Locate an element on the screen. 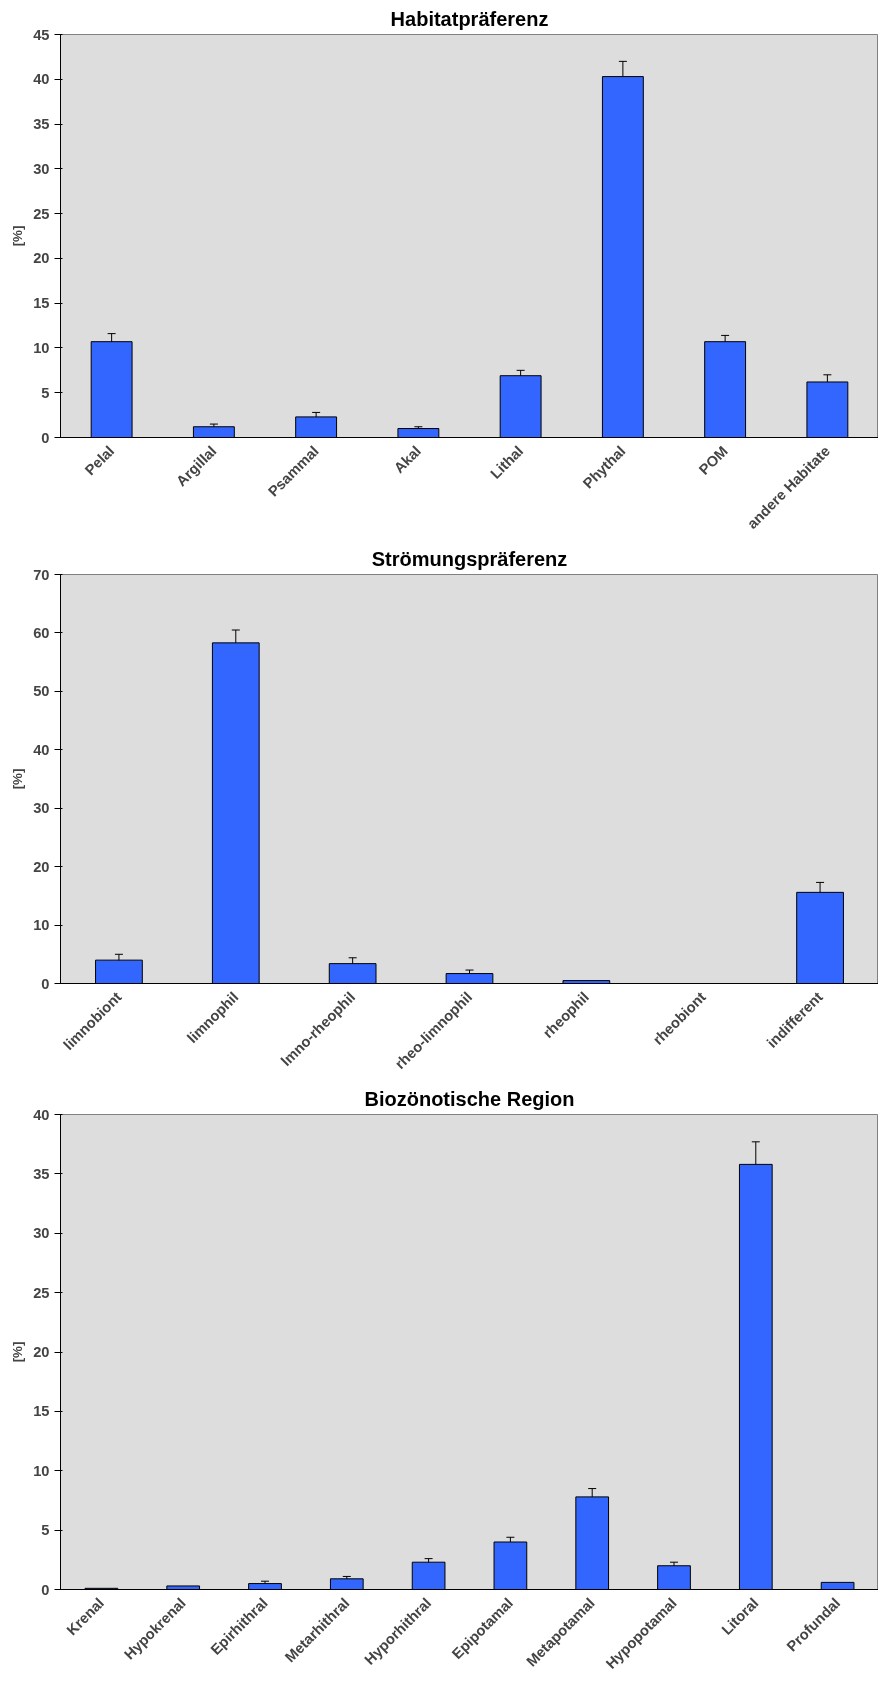 The width and height of the screenshot is (893, 1686). y-tick-label: 60 is located at coordinates (41, 632).